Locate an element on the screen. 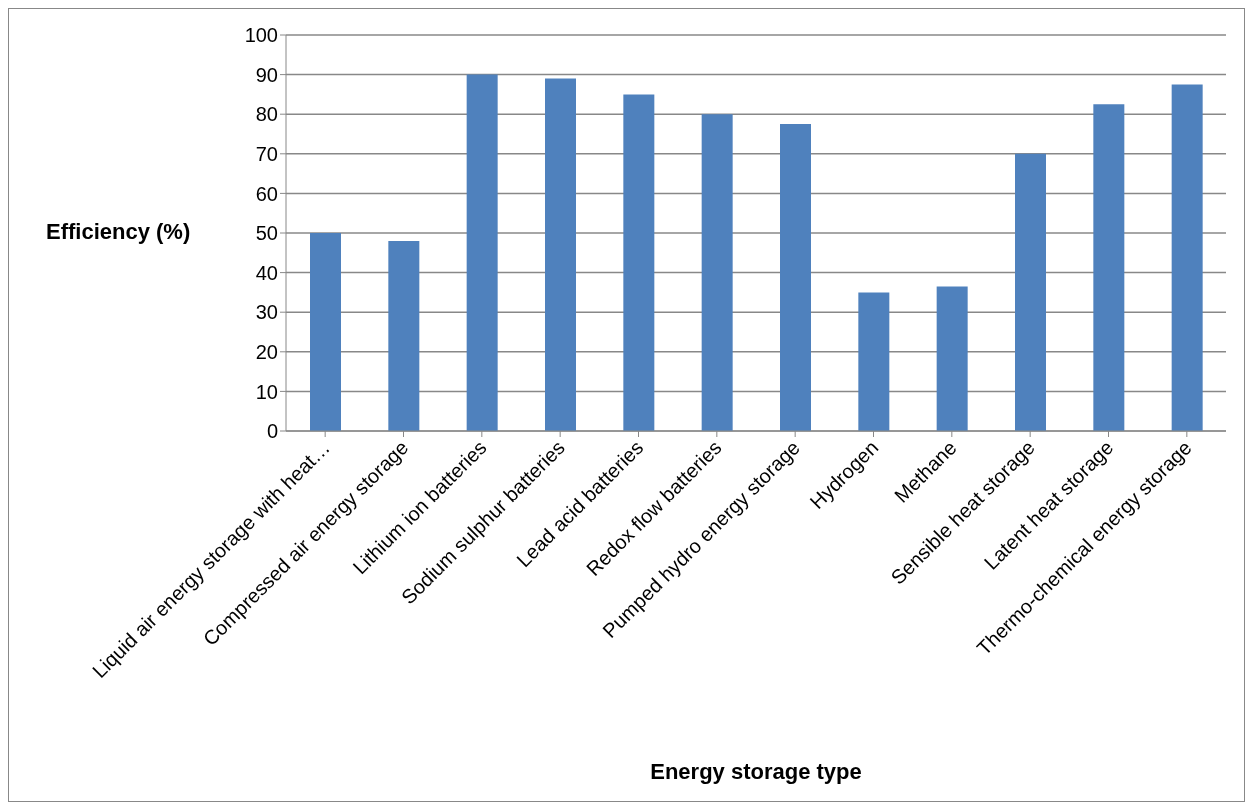 This screenshot has width=1253, height=810. y-tick-label: 40 is located at coordinates (266, 272).